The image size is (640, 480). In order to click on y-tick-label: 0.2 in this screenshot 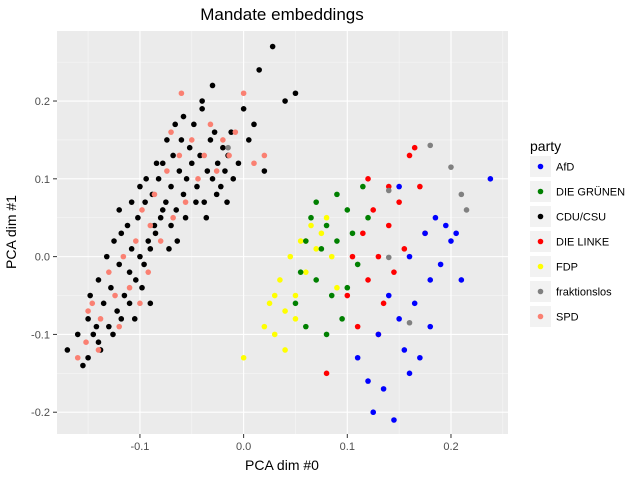, I will do `click(42, 102)`.